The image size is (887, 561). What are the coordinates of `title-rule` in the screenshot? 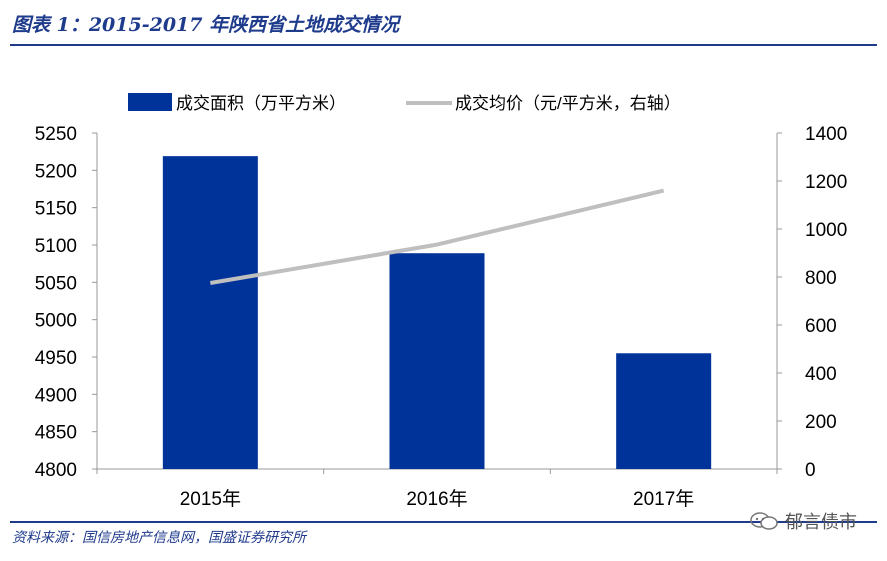 It's located at (443, 45).